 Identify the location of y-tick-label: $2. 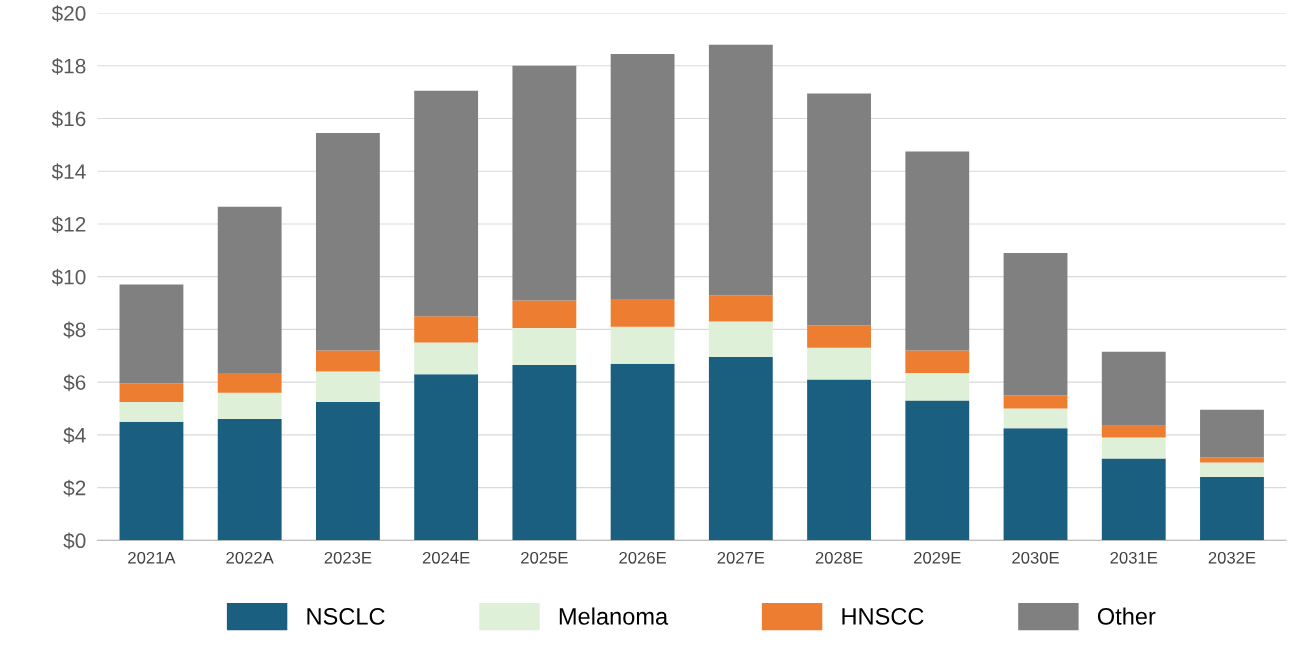
(74, 488).